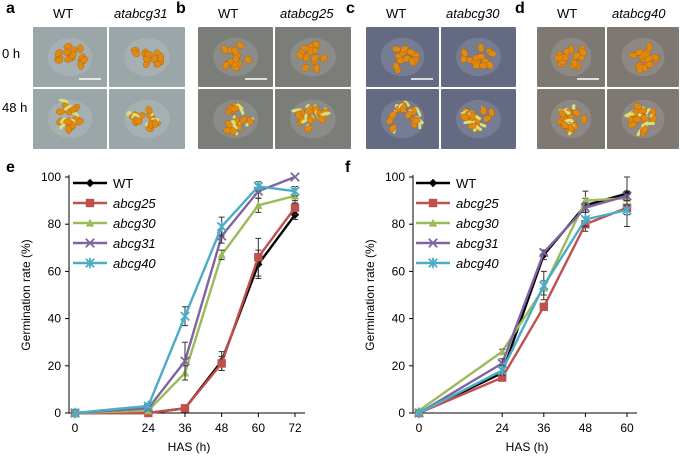 The image size is (685, 456). I want to click on mutant-header: atabcg40, so click(639, 13).